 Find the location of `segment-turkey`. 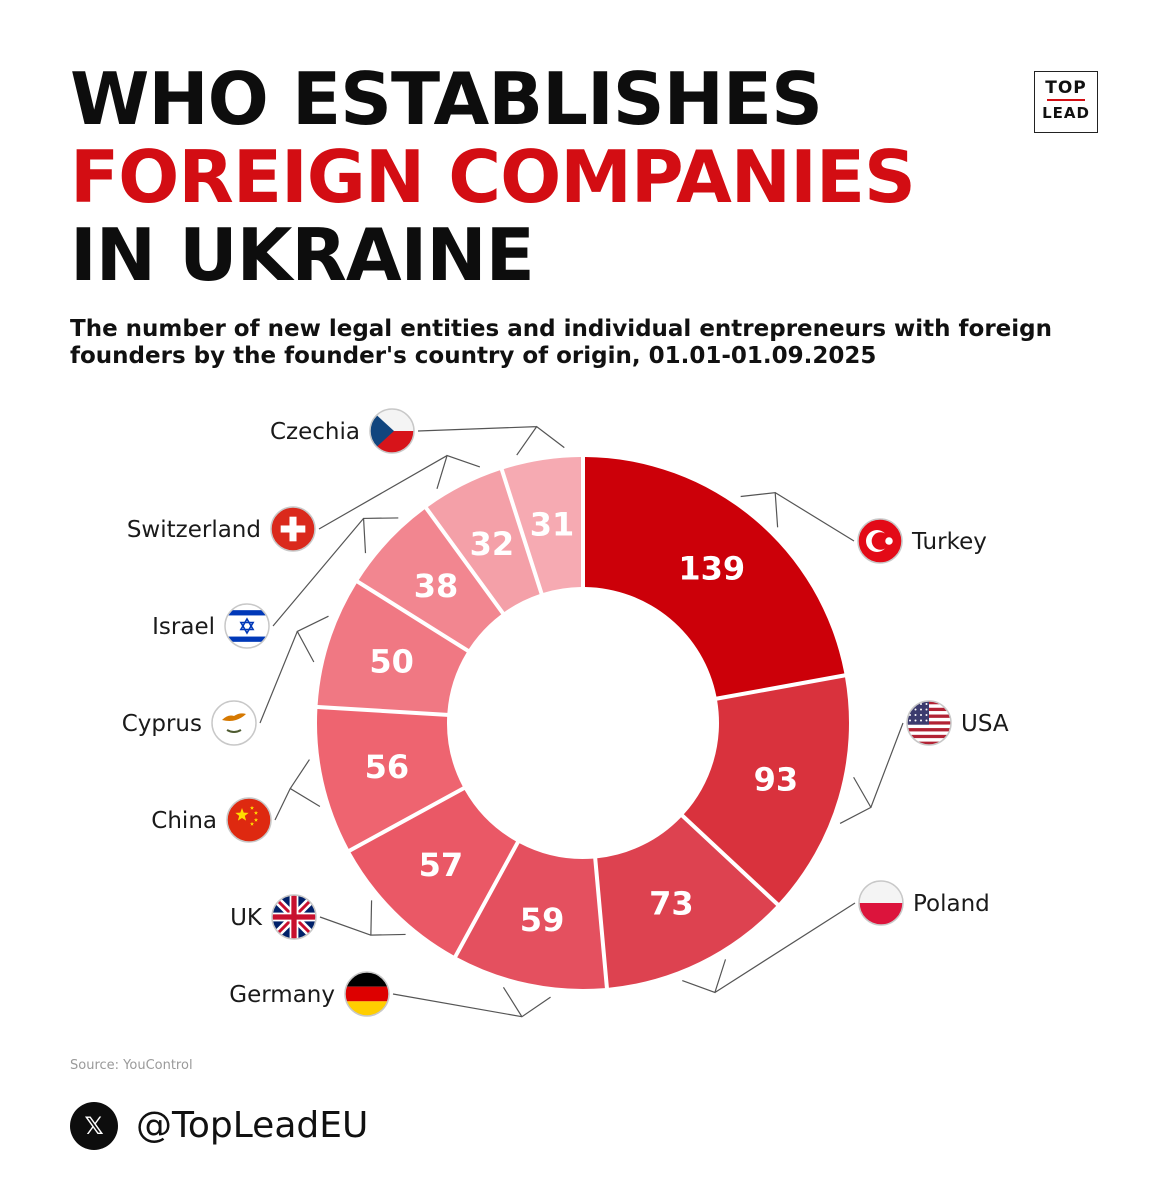

segment-turkey is located at coordinates (714, 577).